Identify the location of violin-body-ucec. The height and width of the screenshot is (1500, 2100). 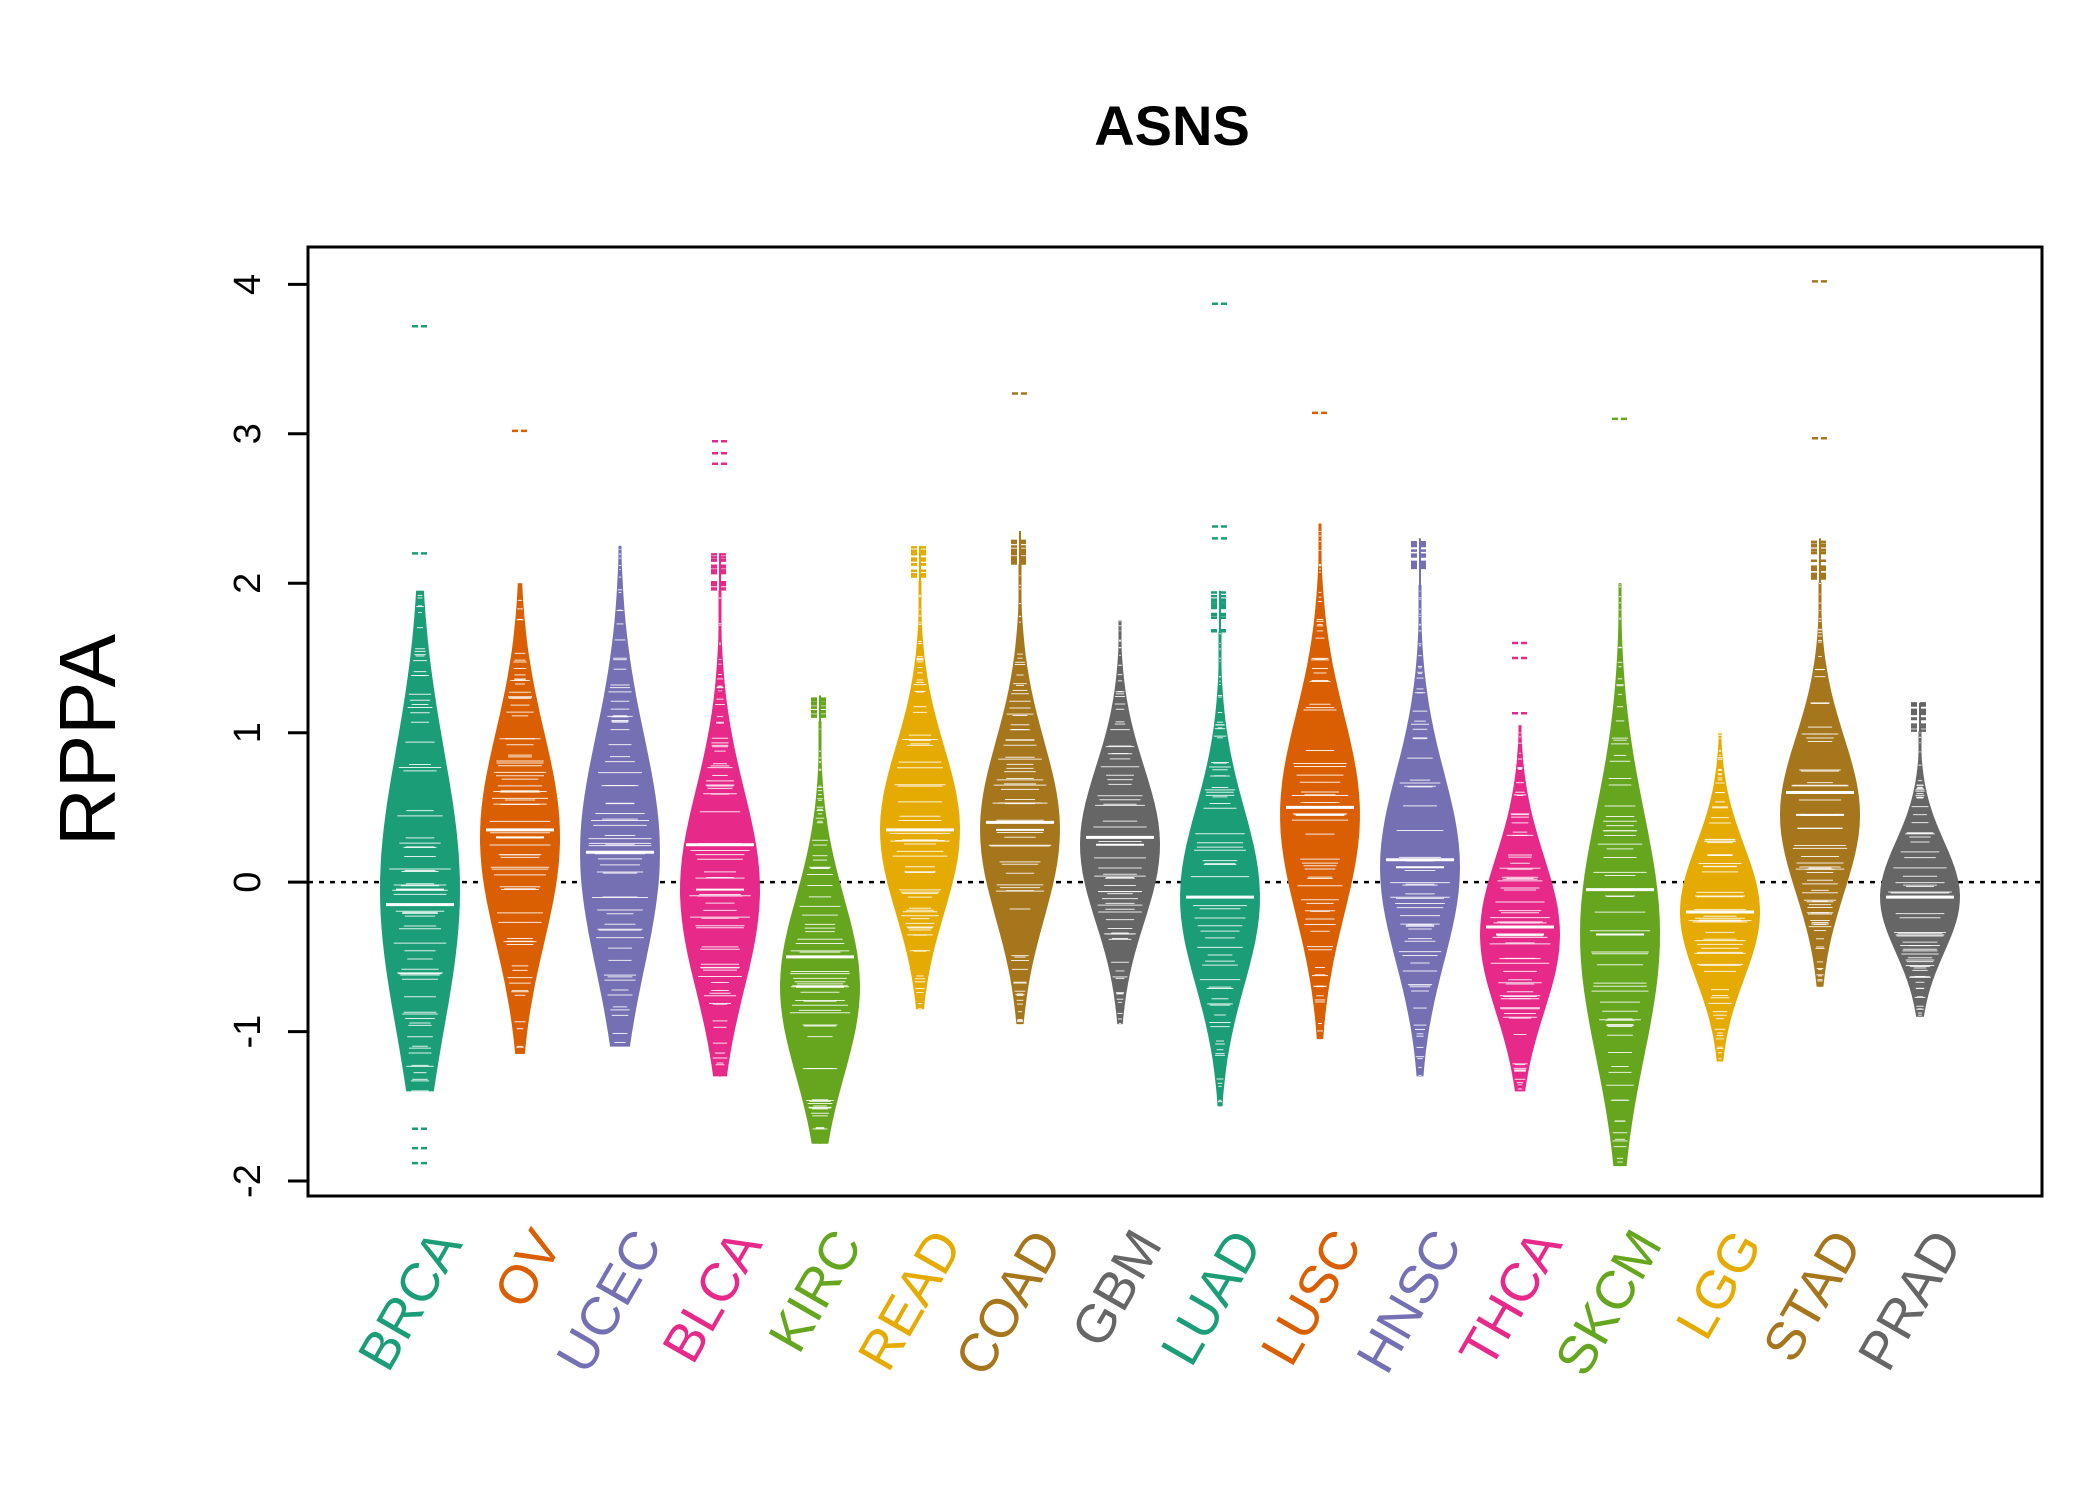
(620, 796).